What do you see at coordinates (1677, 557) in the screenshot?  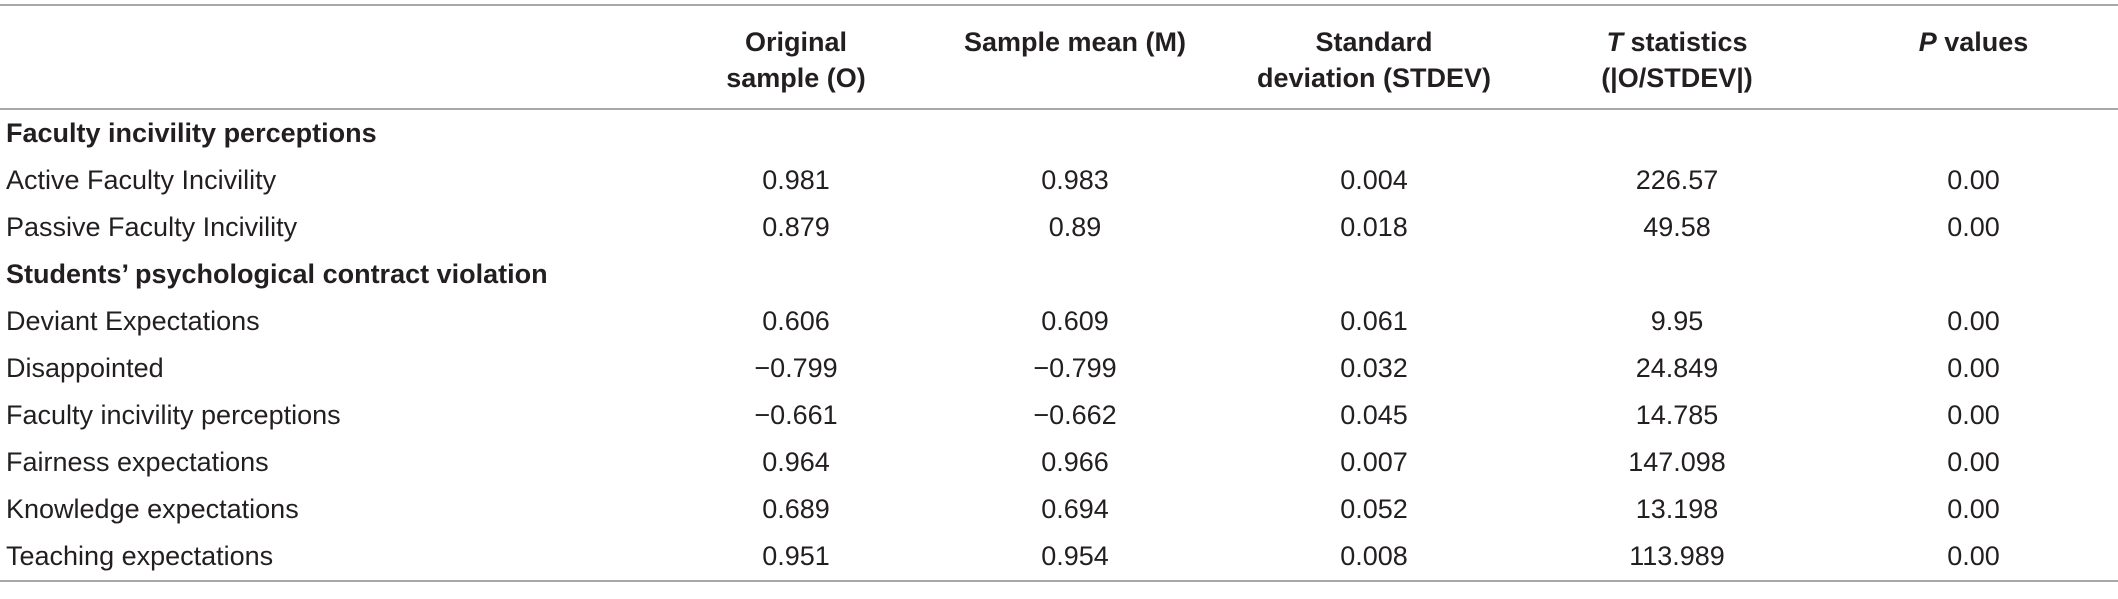 I see `t-statistic-cell: 113.989` at bounding box center [1677, 557].